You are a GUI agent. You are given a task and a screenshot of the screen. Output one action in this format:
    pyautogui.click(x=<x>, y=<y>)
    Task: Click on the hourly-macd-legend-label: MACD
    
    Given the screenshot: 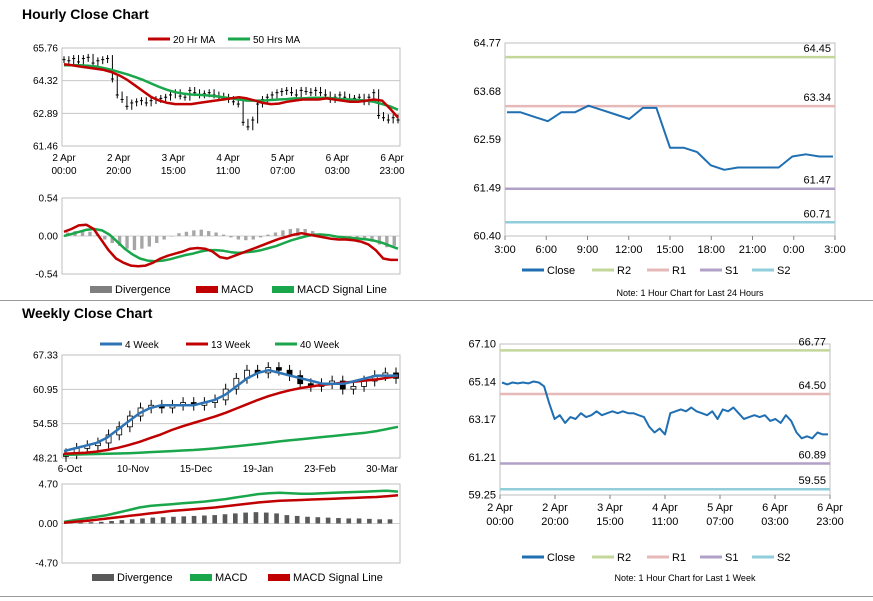 What is the action you would take?
    pyautogui.click(x=237, y=290)
    